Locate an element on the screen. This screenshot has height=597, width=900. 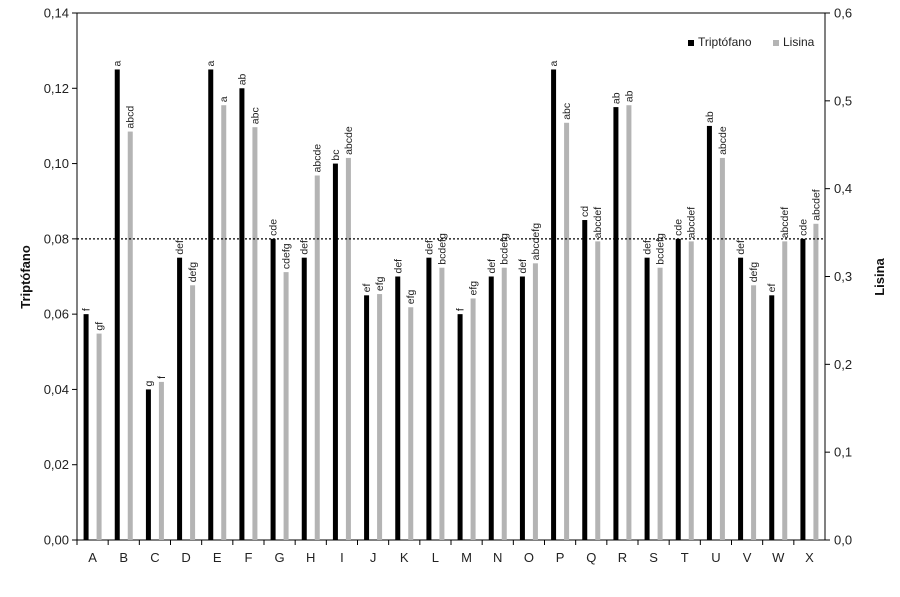
y-tick-label-left: 0,08 is located at coordinates (56, 238).